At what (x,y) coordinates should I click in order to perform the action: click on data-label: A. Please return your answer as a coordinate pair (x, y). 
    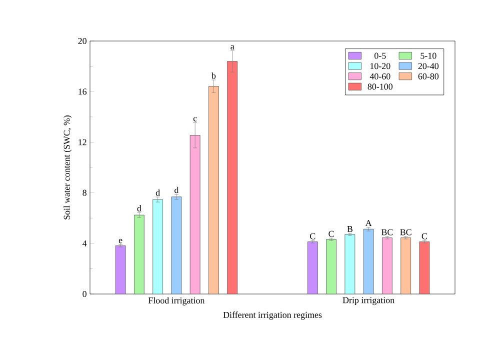
    Looking at the image, I should click on (368, 223).